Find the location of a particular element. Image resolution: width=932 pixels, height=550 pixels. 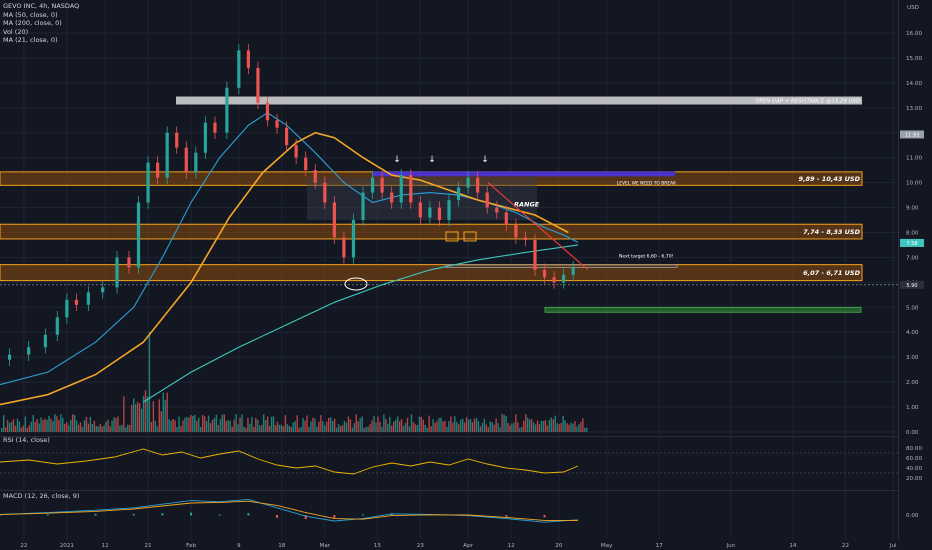

support-zone is located at coordinates (431, 273).